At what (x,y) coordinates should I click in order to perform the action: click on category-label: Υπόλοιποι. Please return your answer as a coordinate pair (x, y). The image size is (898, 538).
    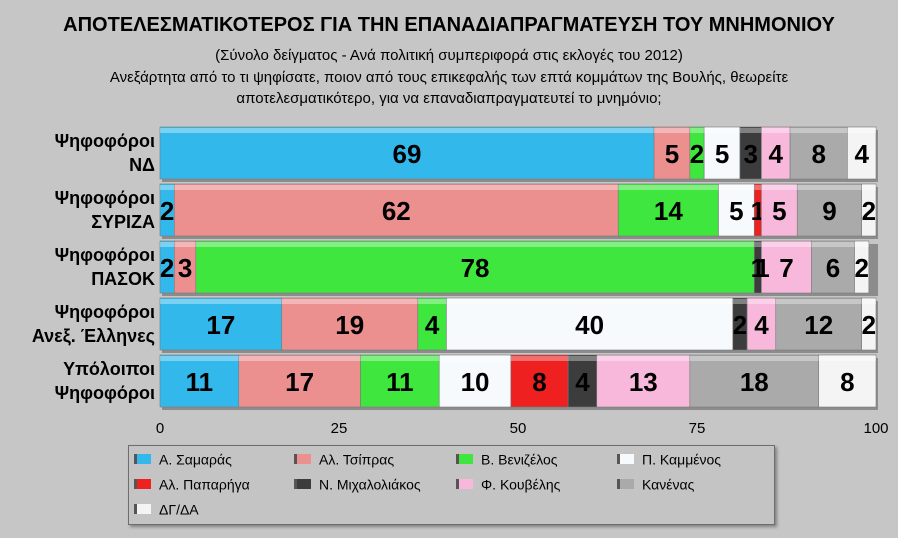
    Looking at the image, I should click on (109, 369).